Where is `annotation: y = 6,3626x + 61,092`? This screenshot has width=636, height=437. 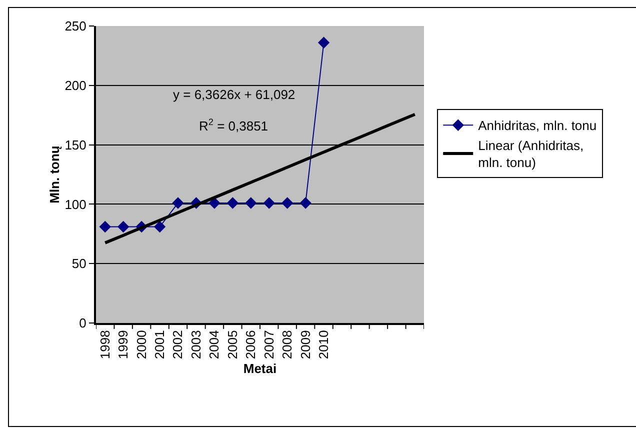 annotation: y = 6,3626x + 61,092 is located at coordinates (234, 94).